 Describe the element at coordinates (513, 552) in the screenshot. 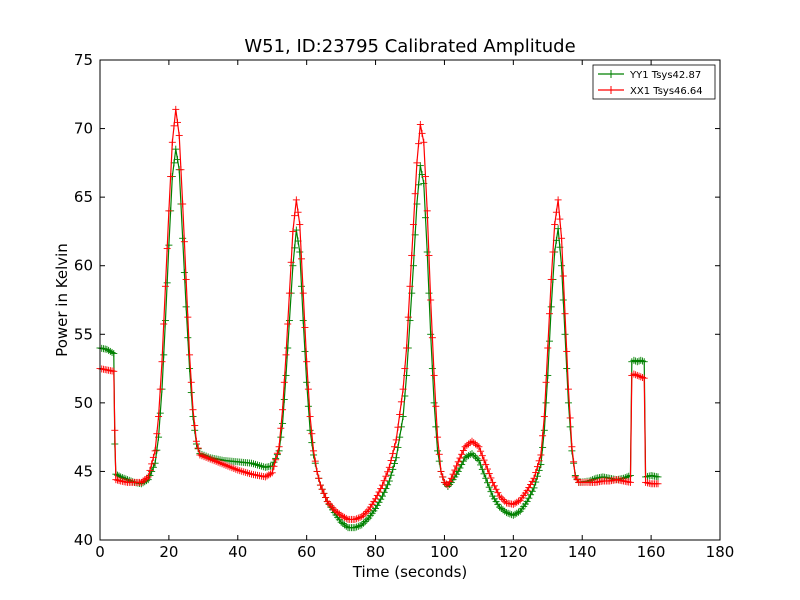

I see `x-tick-label: 120` at that location.